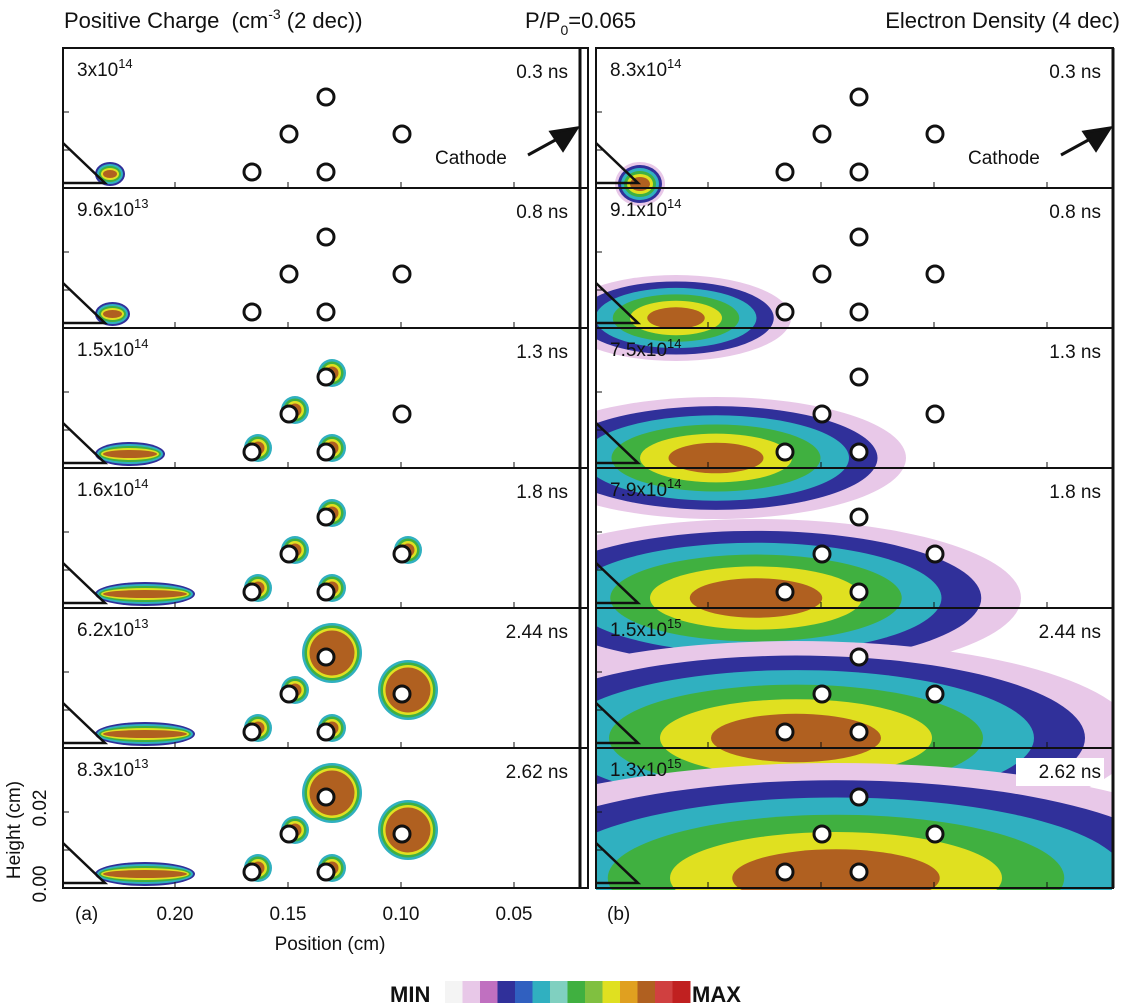 This screenshot has width=1132, height=1008. I want to click on peak-mantissa: 1.6x10, so click(105, 490).